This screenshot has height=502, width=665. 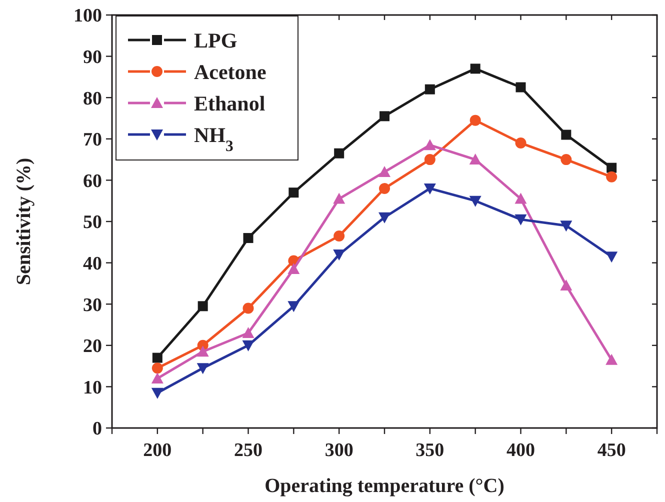 I want to click on x-axis-title: Operating temperature (°C), so click(x=384, y=486).